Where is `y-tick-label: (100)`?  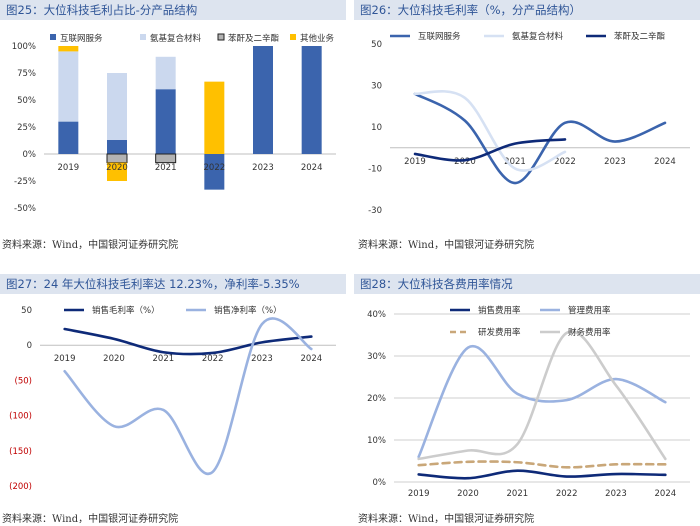 y-tick-label: (100) is located at coordinates (20, 417).